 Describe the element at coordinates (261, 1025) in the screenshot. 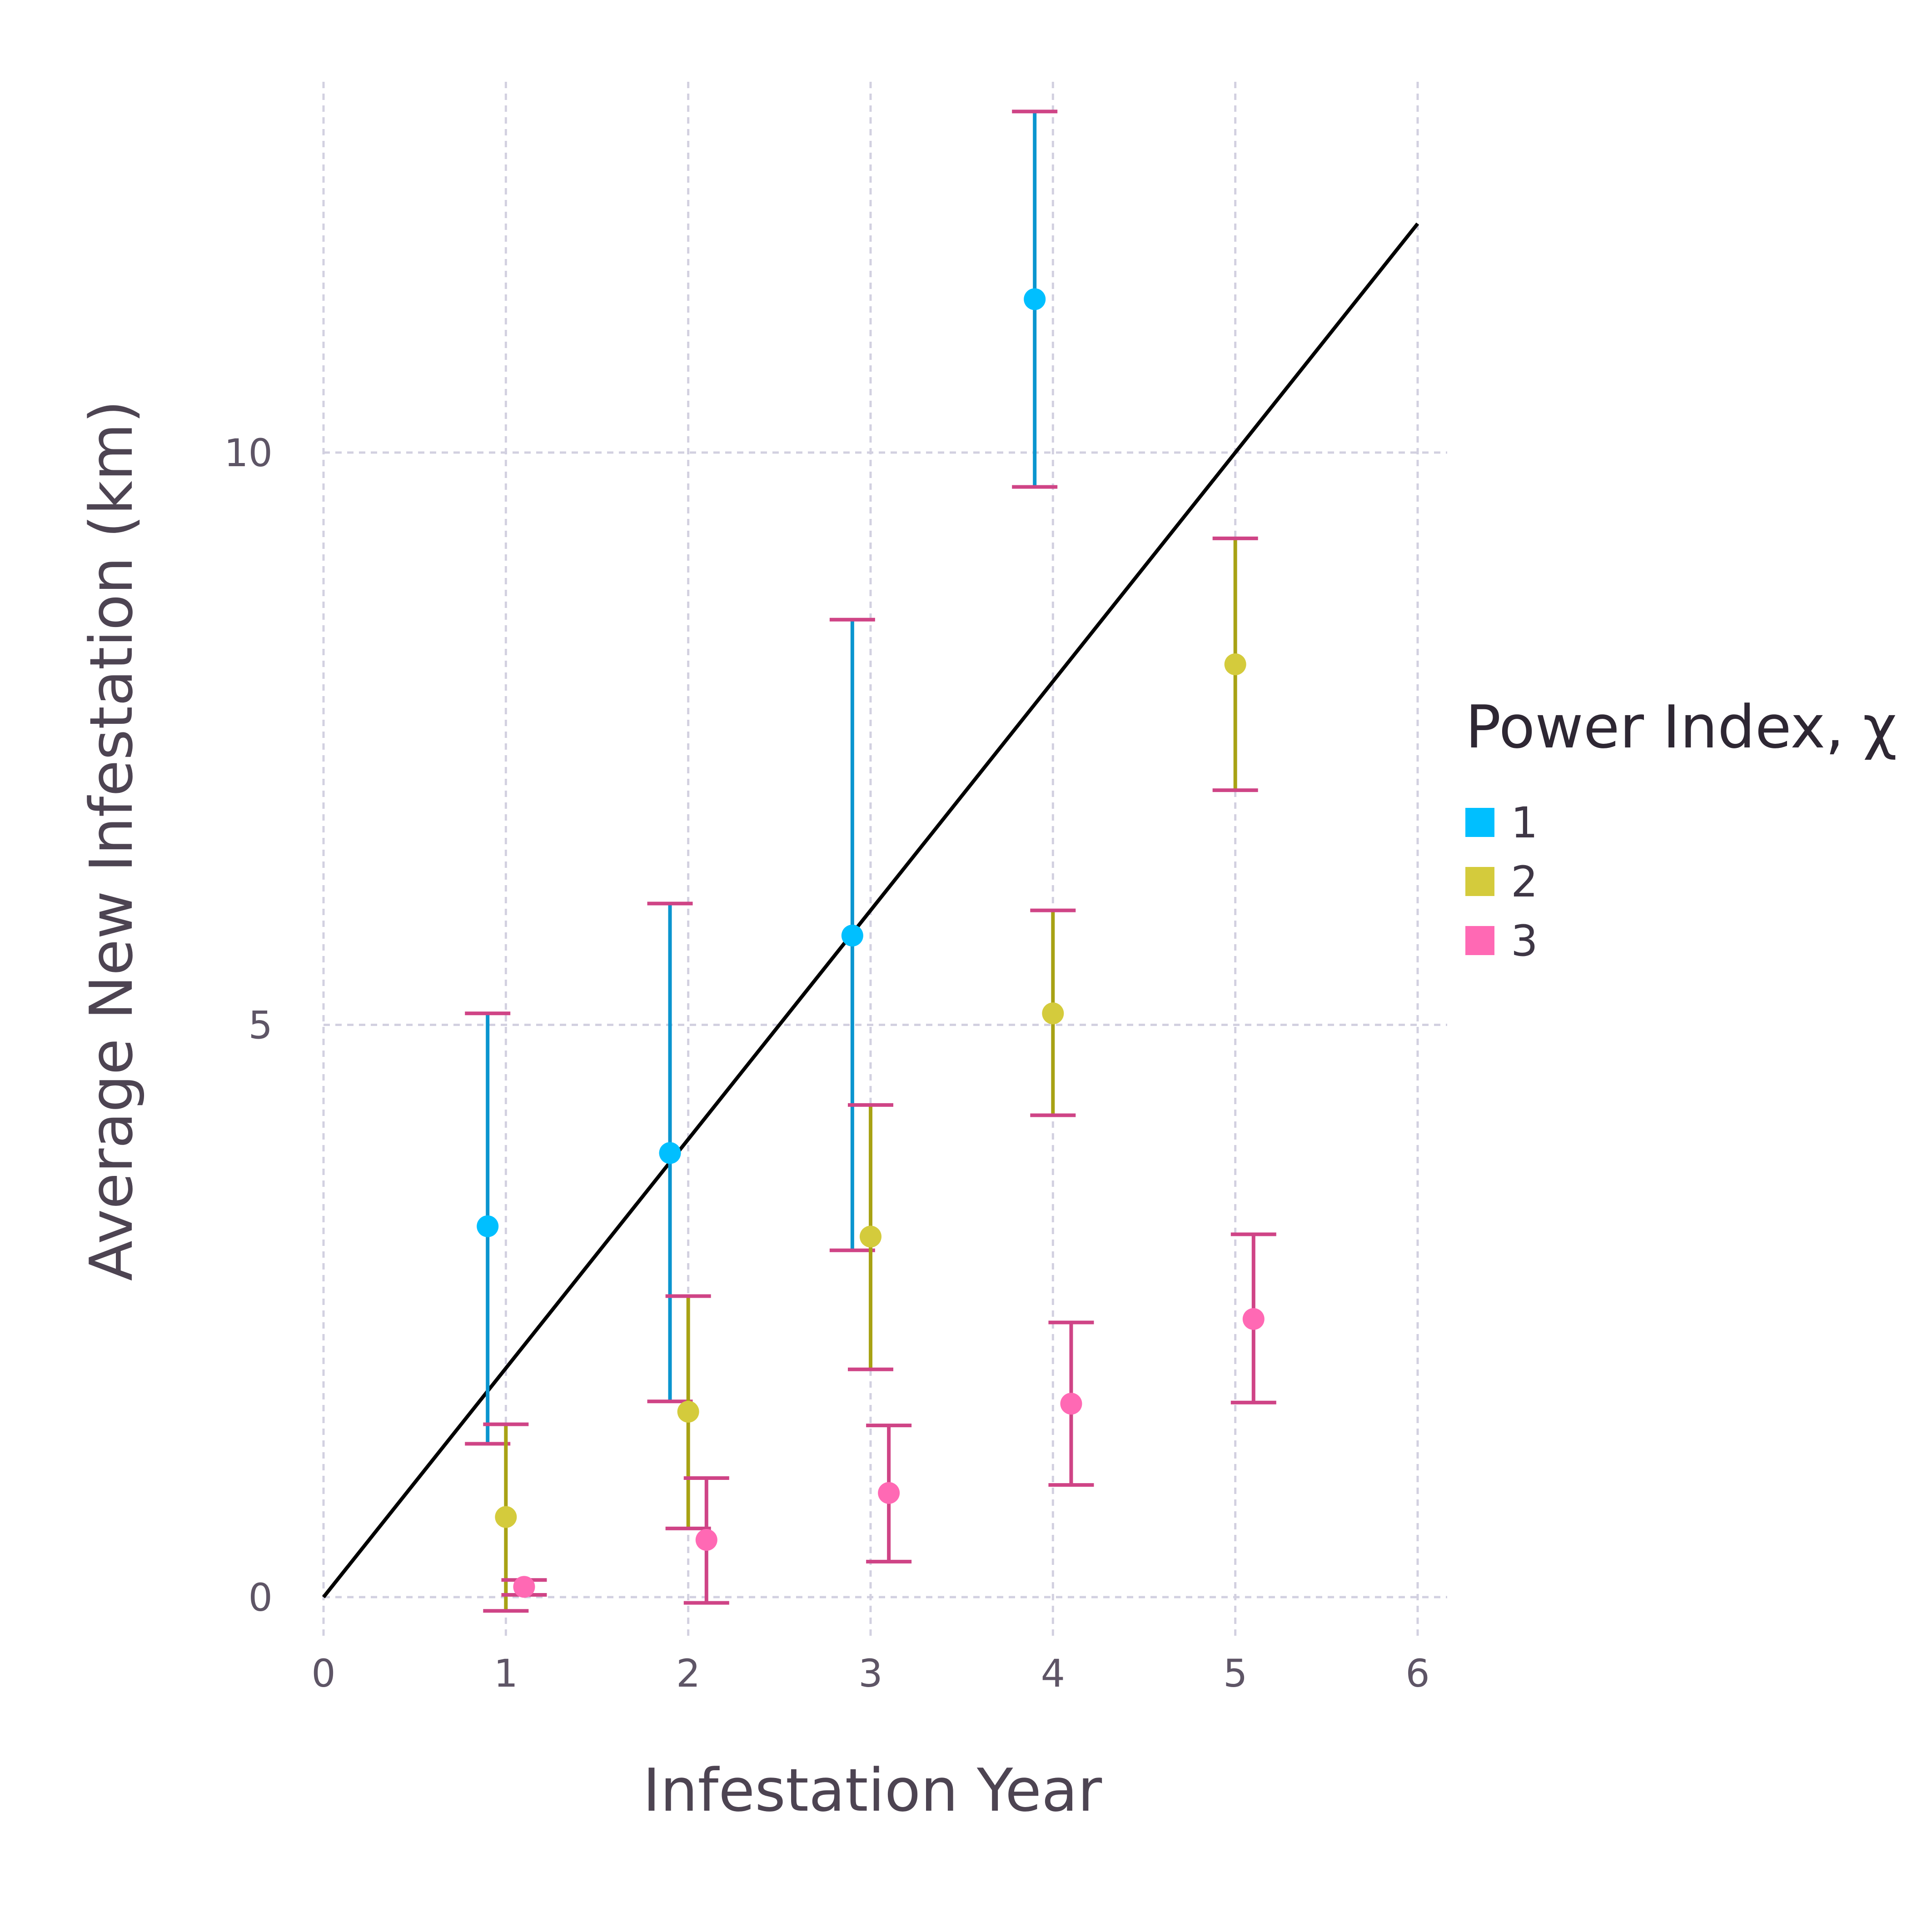

I see `y-tick-label: 5` at that location.